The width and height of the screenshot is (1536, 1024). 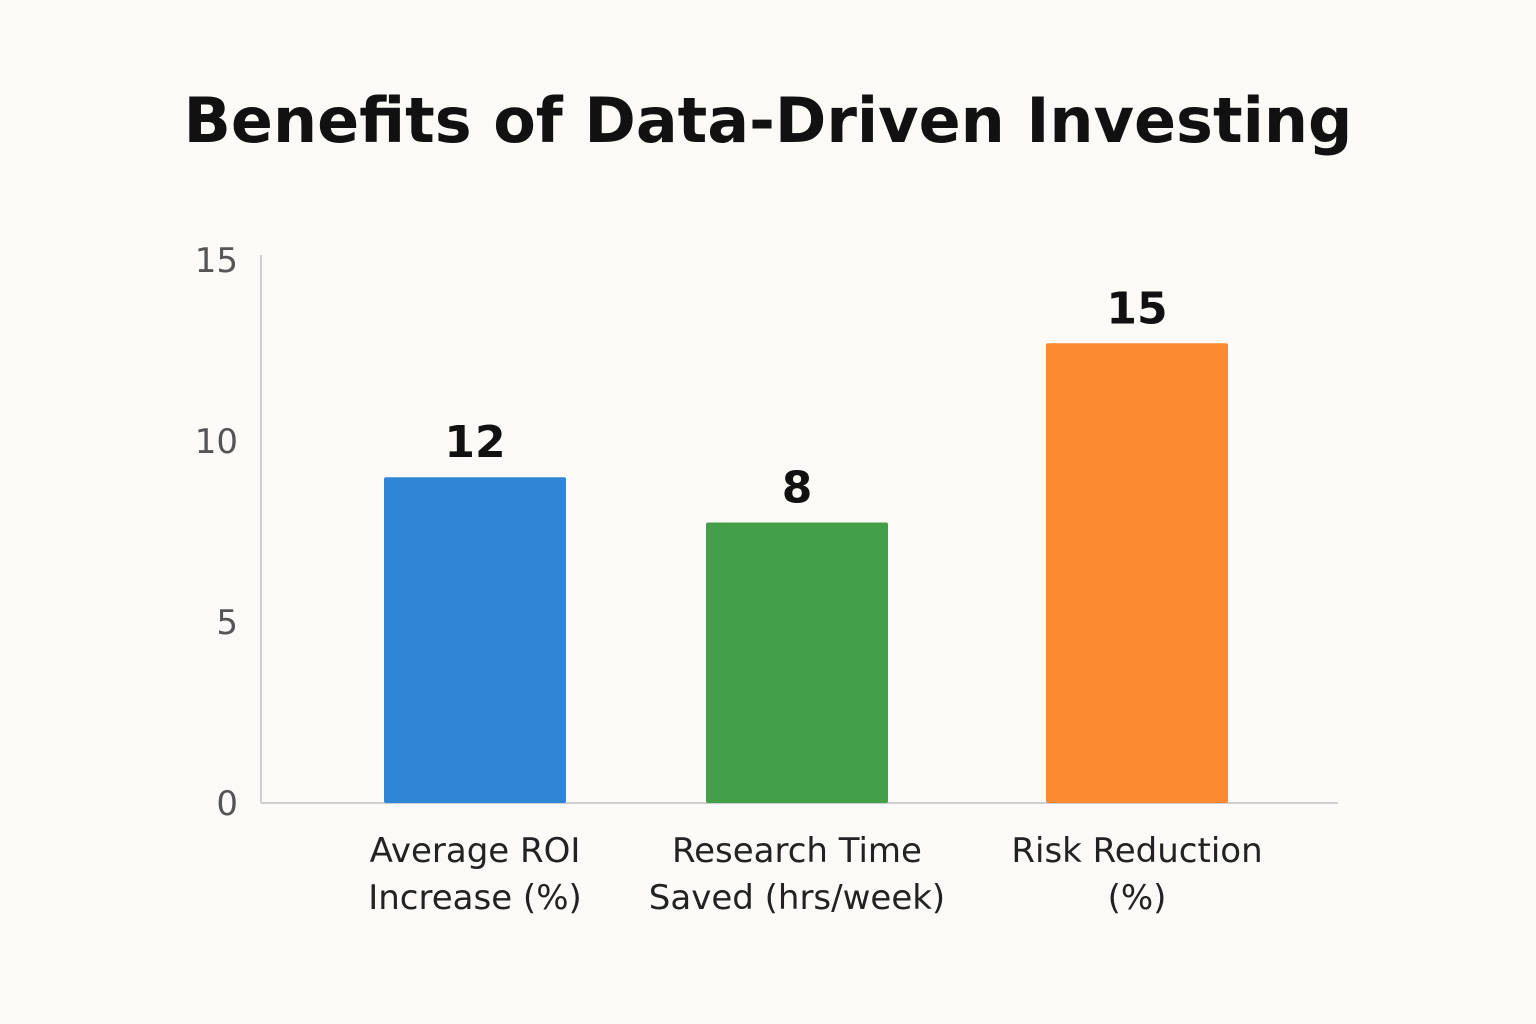 What do you see at coordinates (216, 442) in the screenshot?
I see `y-tick-label: 10` at bounding box center [216, 442].